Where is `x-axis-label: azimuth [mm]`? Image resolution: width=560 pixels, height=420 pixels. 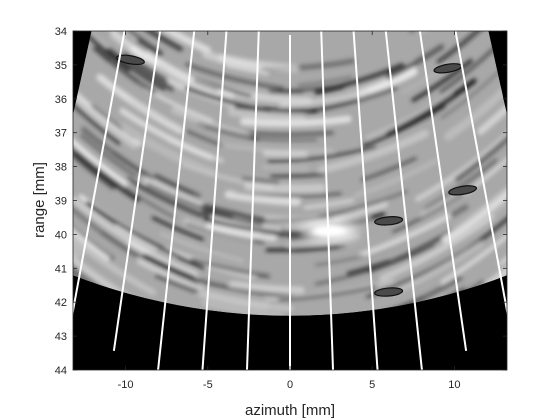 x-axis-label: azimuth [mm] is located at coordinates (290, 410).